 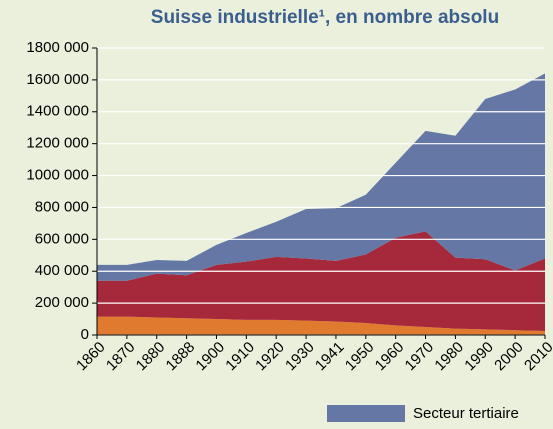 What do you see at coordinates (85, 334) in the screenshot?
I see `y-tick-label: 0` at bounding box center [85, 334].